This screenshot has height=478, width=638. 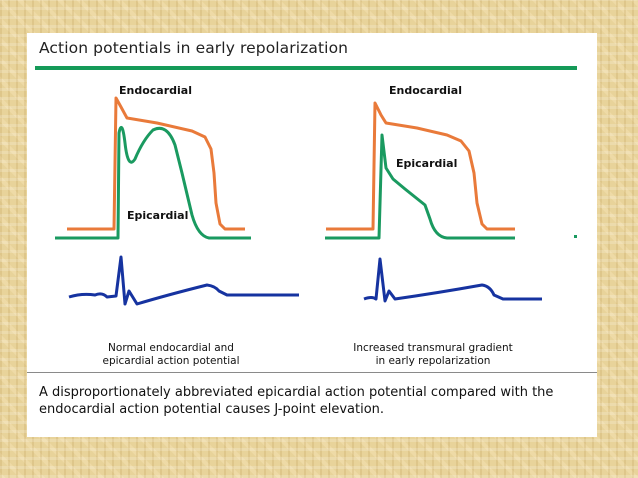 I want to click on right-epicardial-label: Epicardial, so click(x=427, y=163).